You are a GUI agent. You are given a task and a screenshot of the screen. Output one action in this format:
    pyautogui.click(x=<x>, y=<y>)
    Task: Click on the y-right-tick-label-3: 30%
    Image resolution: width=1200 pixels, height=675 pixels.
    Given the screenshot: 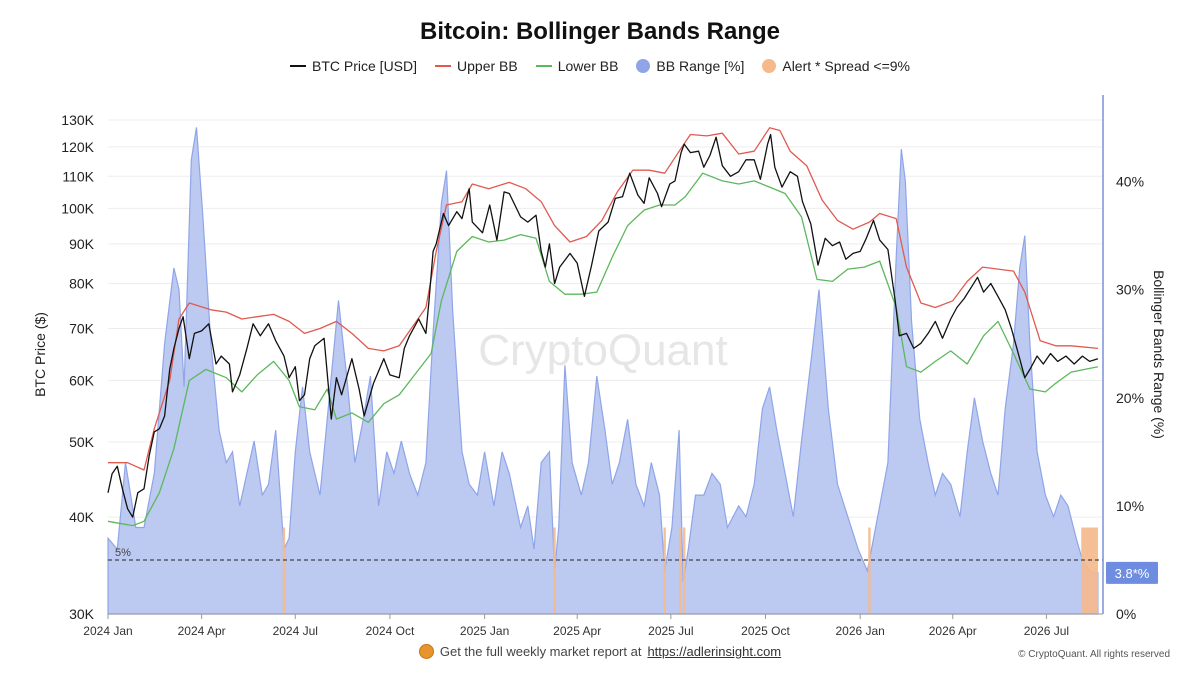 What is the action you would take?
    pyautogui.click(x=1130, y=290)
    